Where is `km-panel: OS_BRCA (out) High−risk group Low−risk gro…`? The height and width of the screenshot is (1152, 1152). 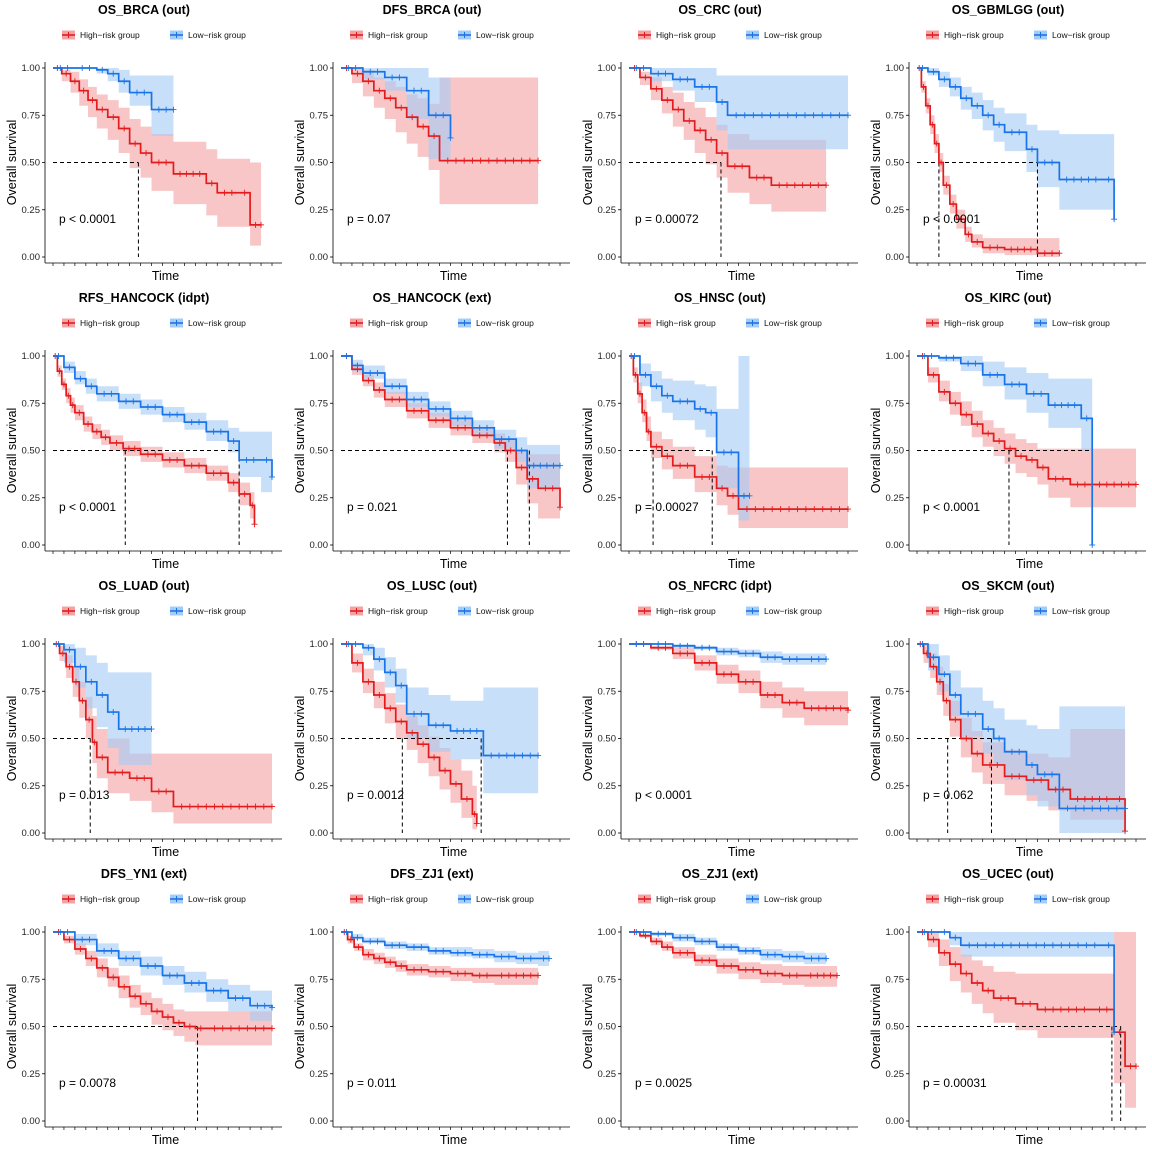 km-panel: OS_BRCA (out) High−risk group Low−risk gro… is located at coordinates (144, 144).